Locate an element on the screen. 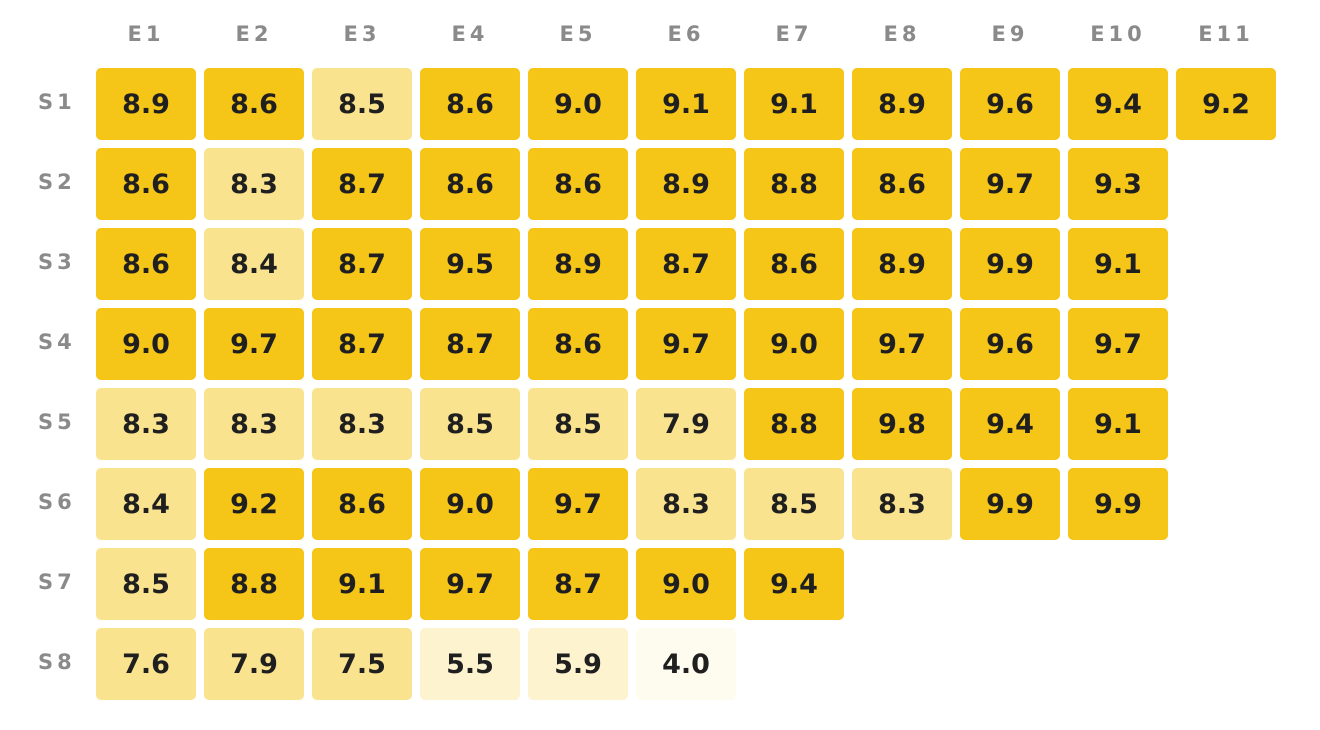  column-label: E2 is located at coordinates (254, 34).